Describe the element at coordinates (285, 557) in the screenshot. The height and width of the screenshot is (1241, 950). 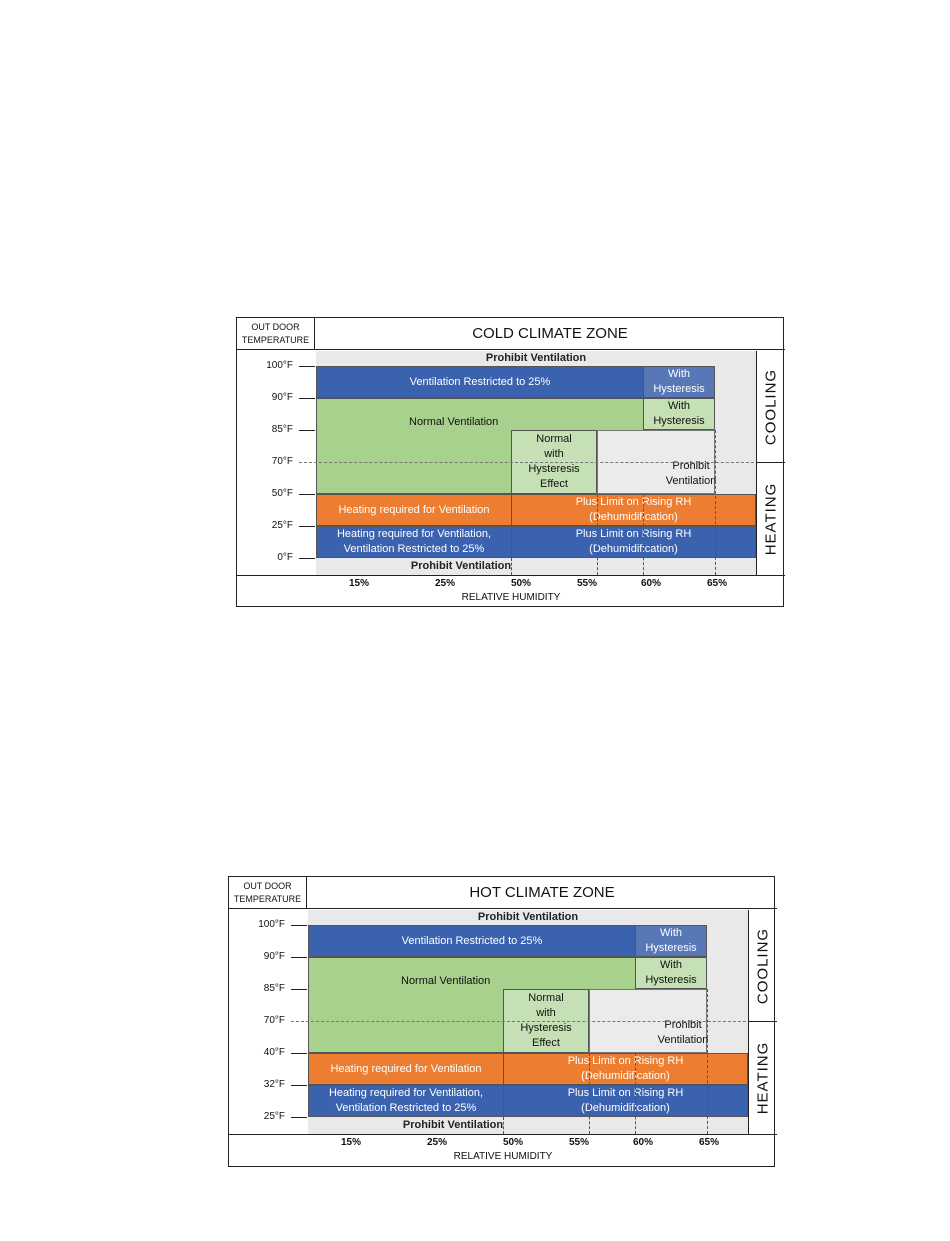
I see `y-tick-label: 0°F` at that location.